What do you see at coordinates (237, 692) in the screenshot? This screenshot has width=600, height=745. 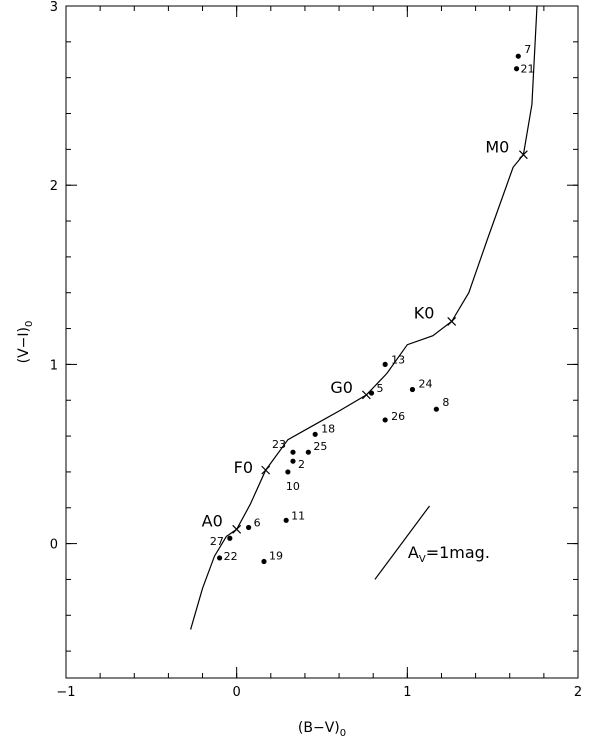 I see `x-tick-label: 0` at bounding box center [237, 692].